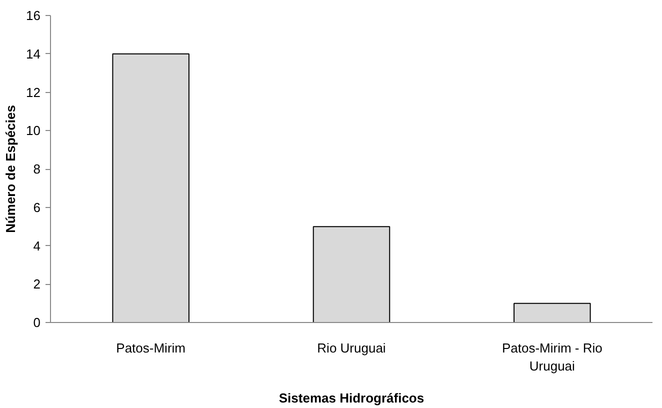  I want to click on x-tick-label: Patos-Mirim - Rio Uruguai, so click(552, 357).